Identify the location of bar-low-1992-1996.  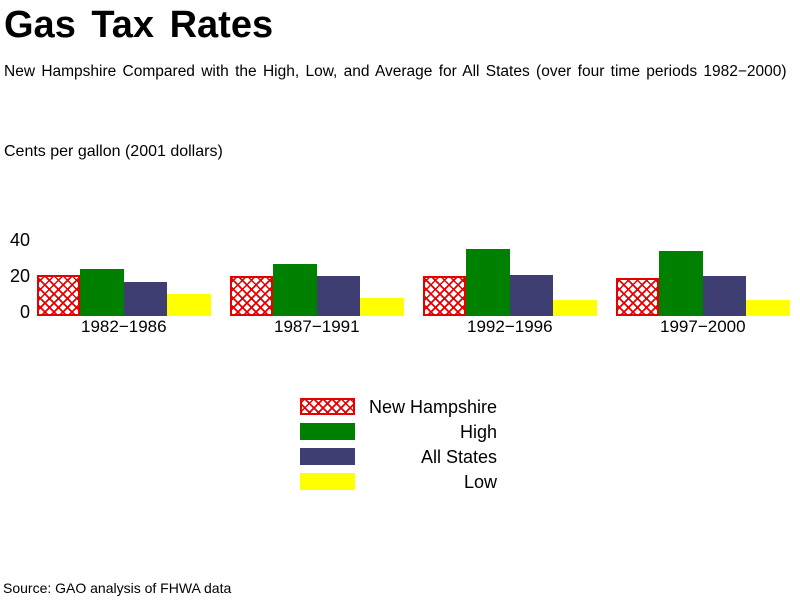
(575, 307).